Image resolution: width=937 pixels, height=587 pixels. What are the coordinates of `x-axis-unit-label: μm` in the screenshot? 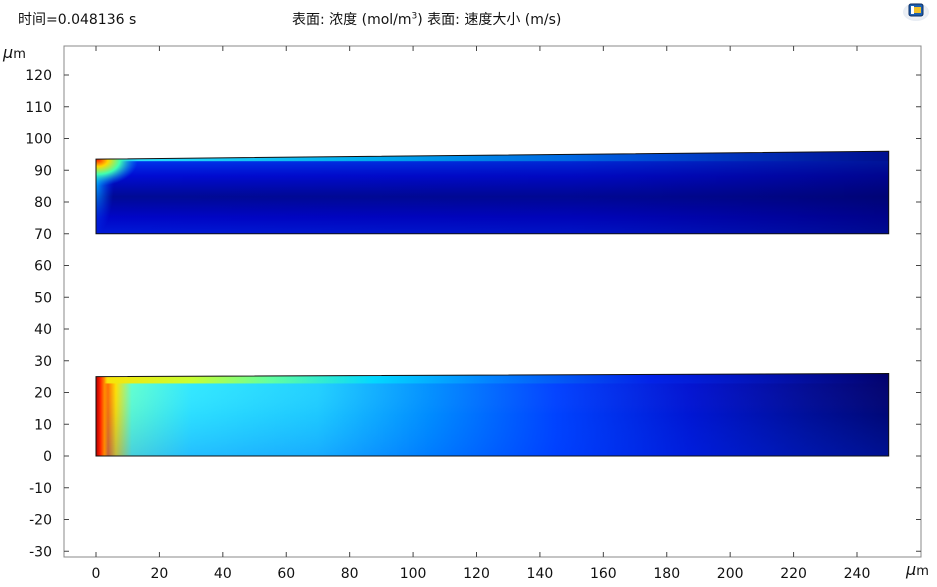 It's located at (917, 569).